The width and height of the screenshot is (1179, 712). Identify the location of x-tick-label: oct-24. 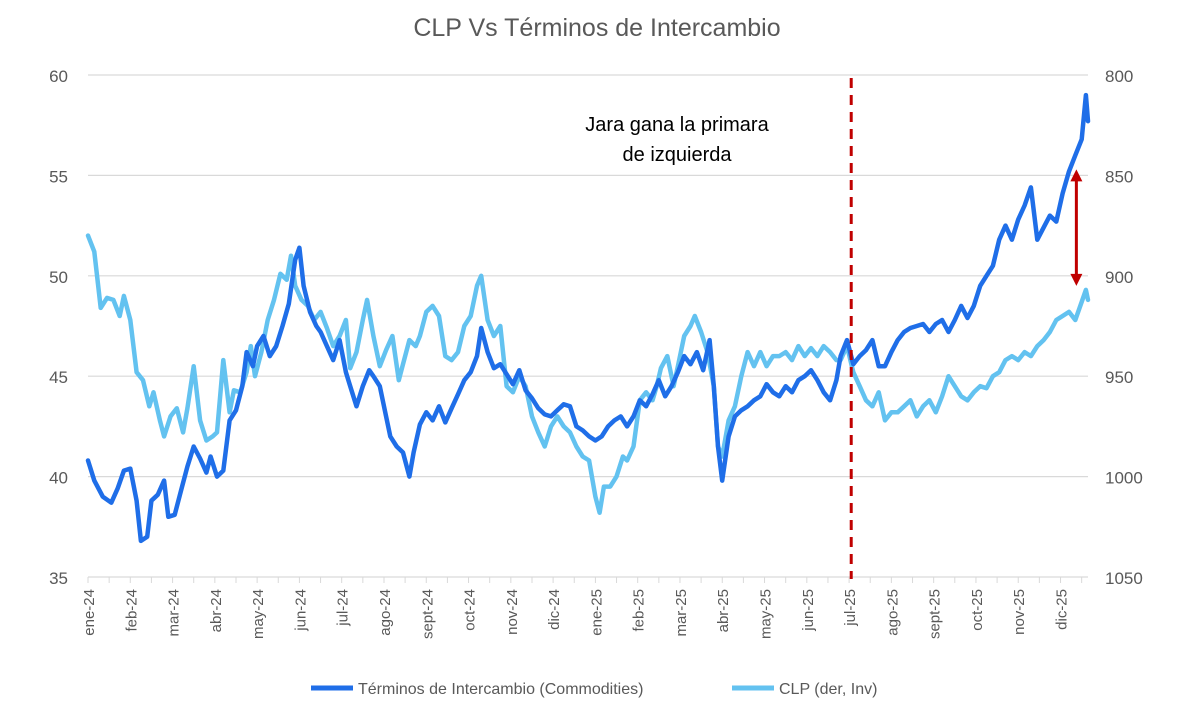
(470, 610).